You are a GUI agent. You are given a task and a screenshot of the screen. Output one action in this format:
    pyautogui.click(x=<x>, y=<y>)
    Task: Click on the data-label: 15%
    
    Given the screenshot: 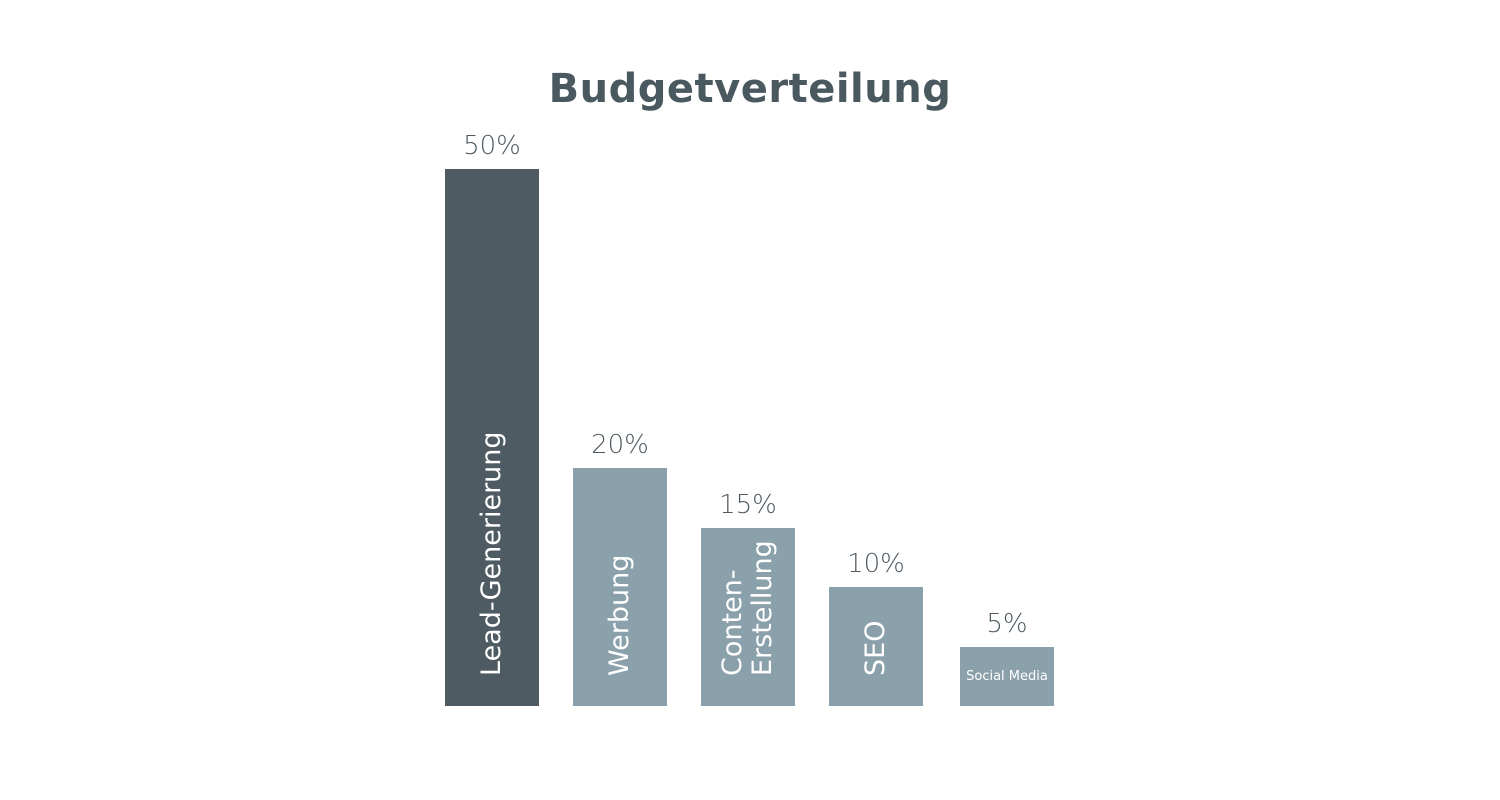 What is the action you would take?
    pyautogui.click(x=748, y=504)
    